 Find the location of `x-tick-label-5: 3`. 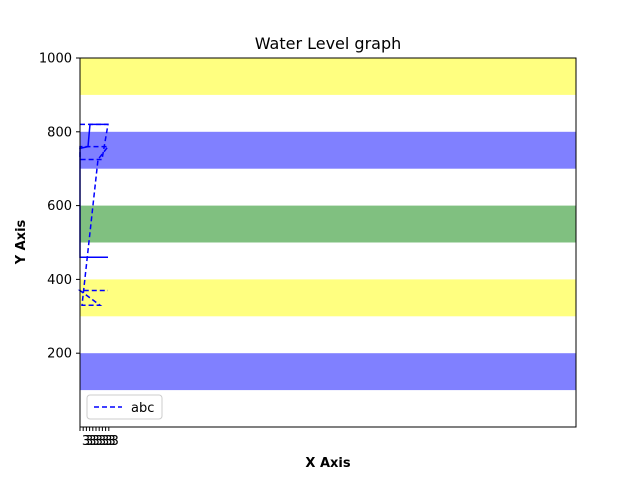

x-tick-label-5: 3 is located at coordinates (102, 441).